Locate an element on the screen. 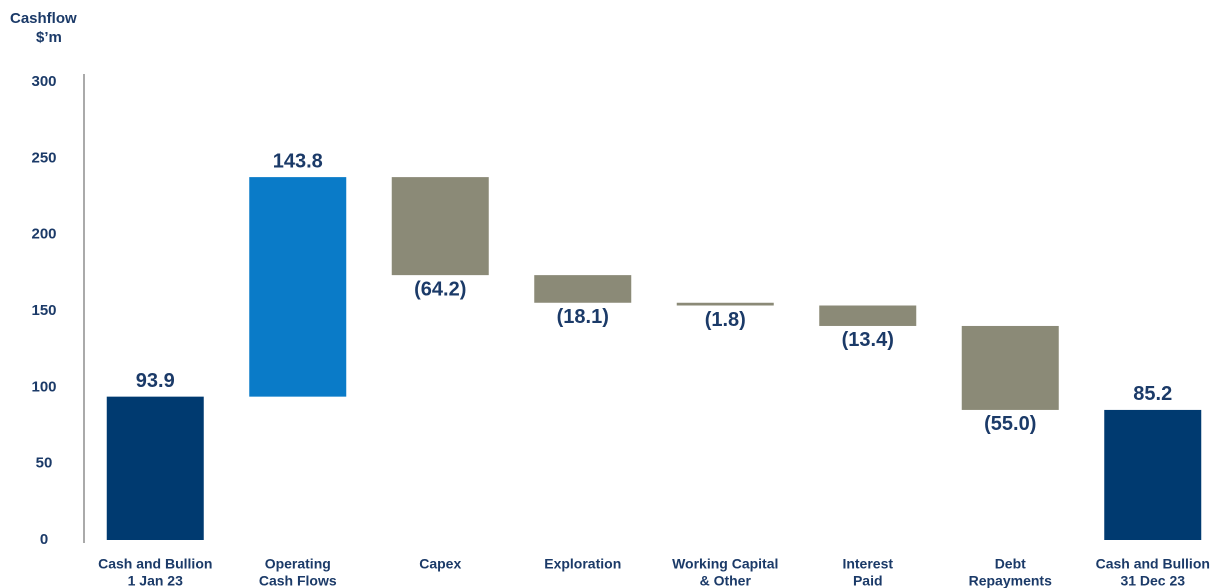 The image size is (1224, 588). x-tick-label: Interest is located at coordinates (867, 564).